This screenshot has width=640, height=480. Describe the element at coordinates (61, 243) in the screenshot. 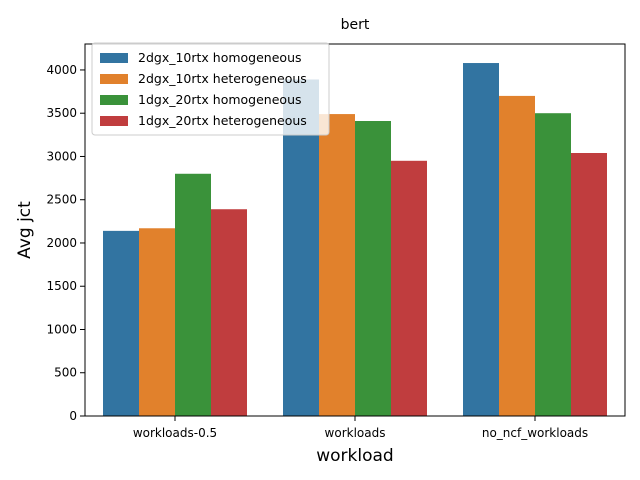

I see `y-tick-label-4: 2000` at that location.